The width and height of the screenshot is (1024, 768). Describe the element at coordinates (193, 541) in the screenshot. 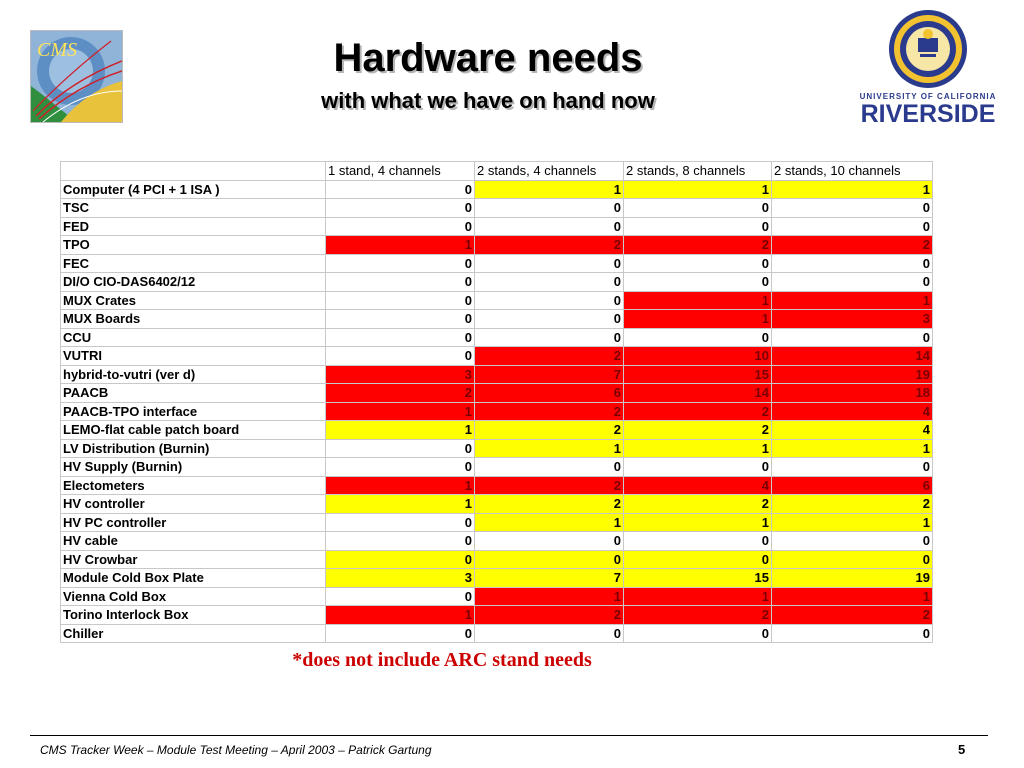

I see `row-label: HV cable` at that location.